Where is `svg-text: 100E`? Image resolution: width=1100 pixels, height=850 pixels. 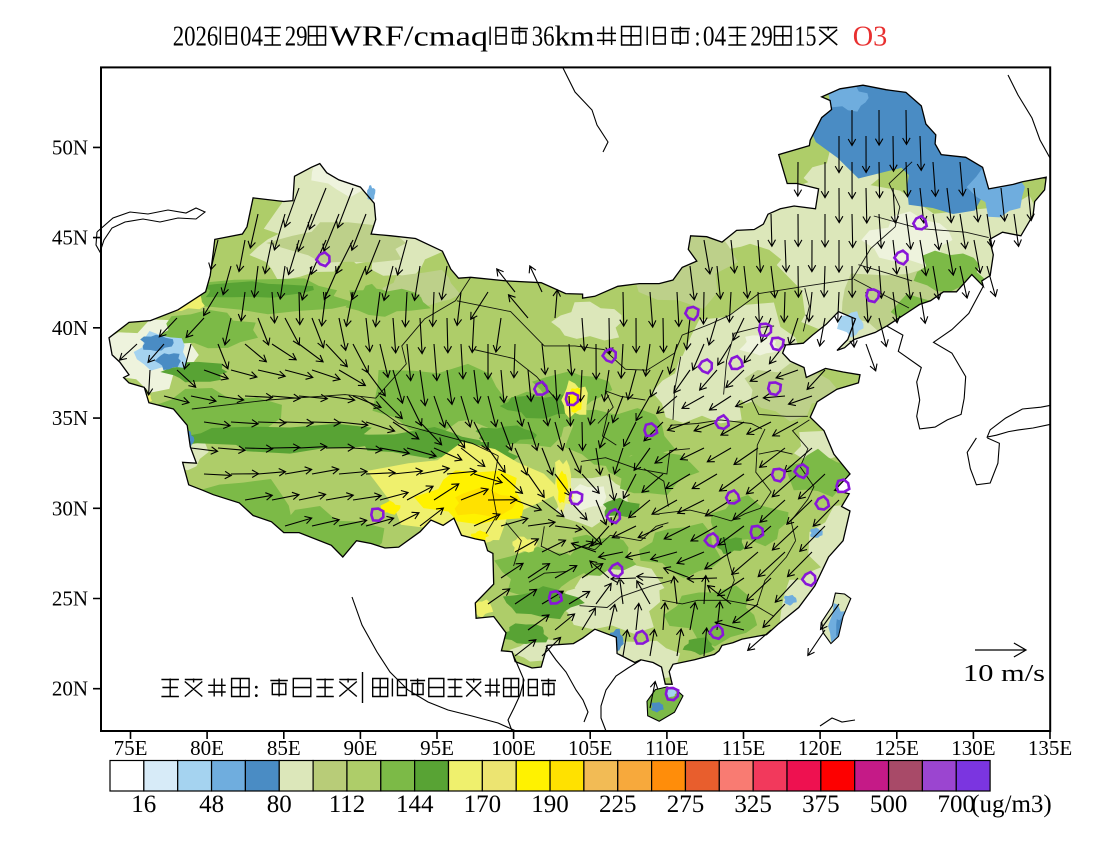 svg-text: 100E is located at coordinates (513, 748).